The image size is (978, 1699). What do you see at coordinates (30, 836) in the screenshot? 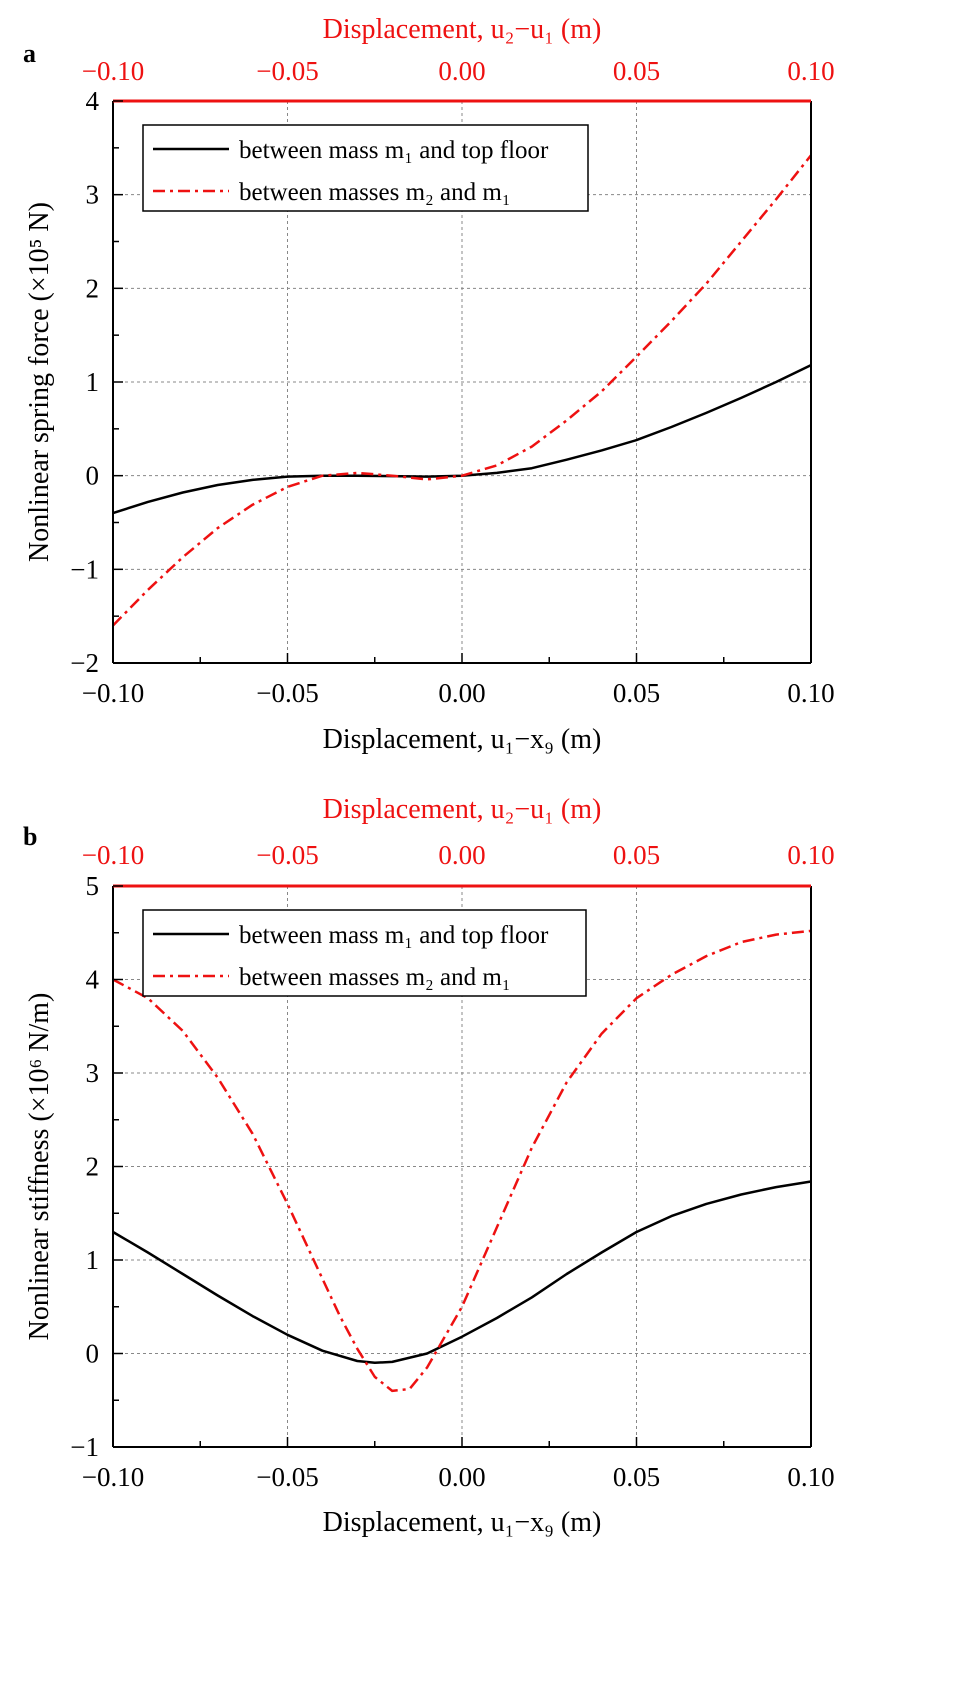
I see `panel-letter: b` at bounding box center [30, 836].